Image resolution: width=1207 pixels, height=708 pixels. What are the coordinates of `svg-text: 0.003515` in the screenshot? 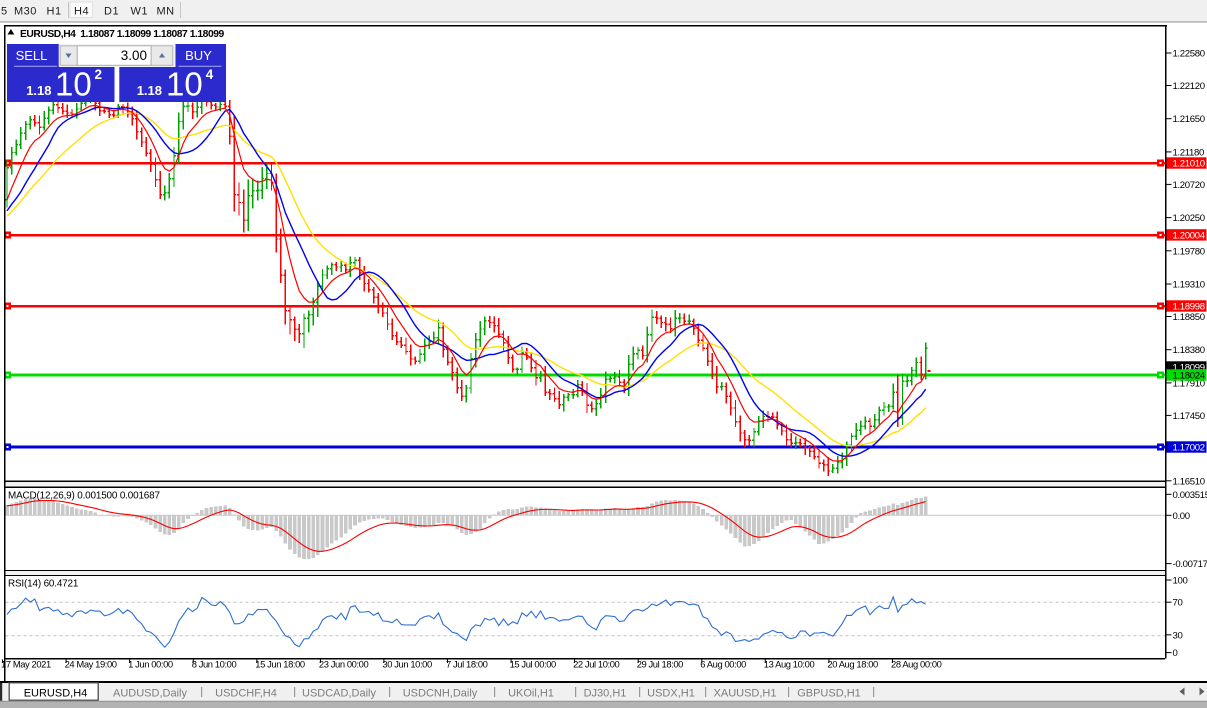 It's located at (1190, 495).